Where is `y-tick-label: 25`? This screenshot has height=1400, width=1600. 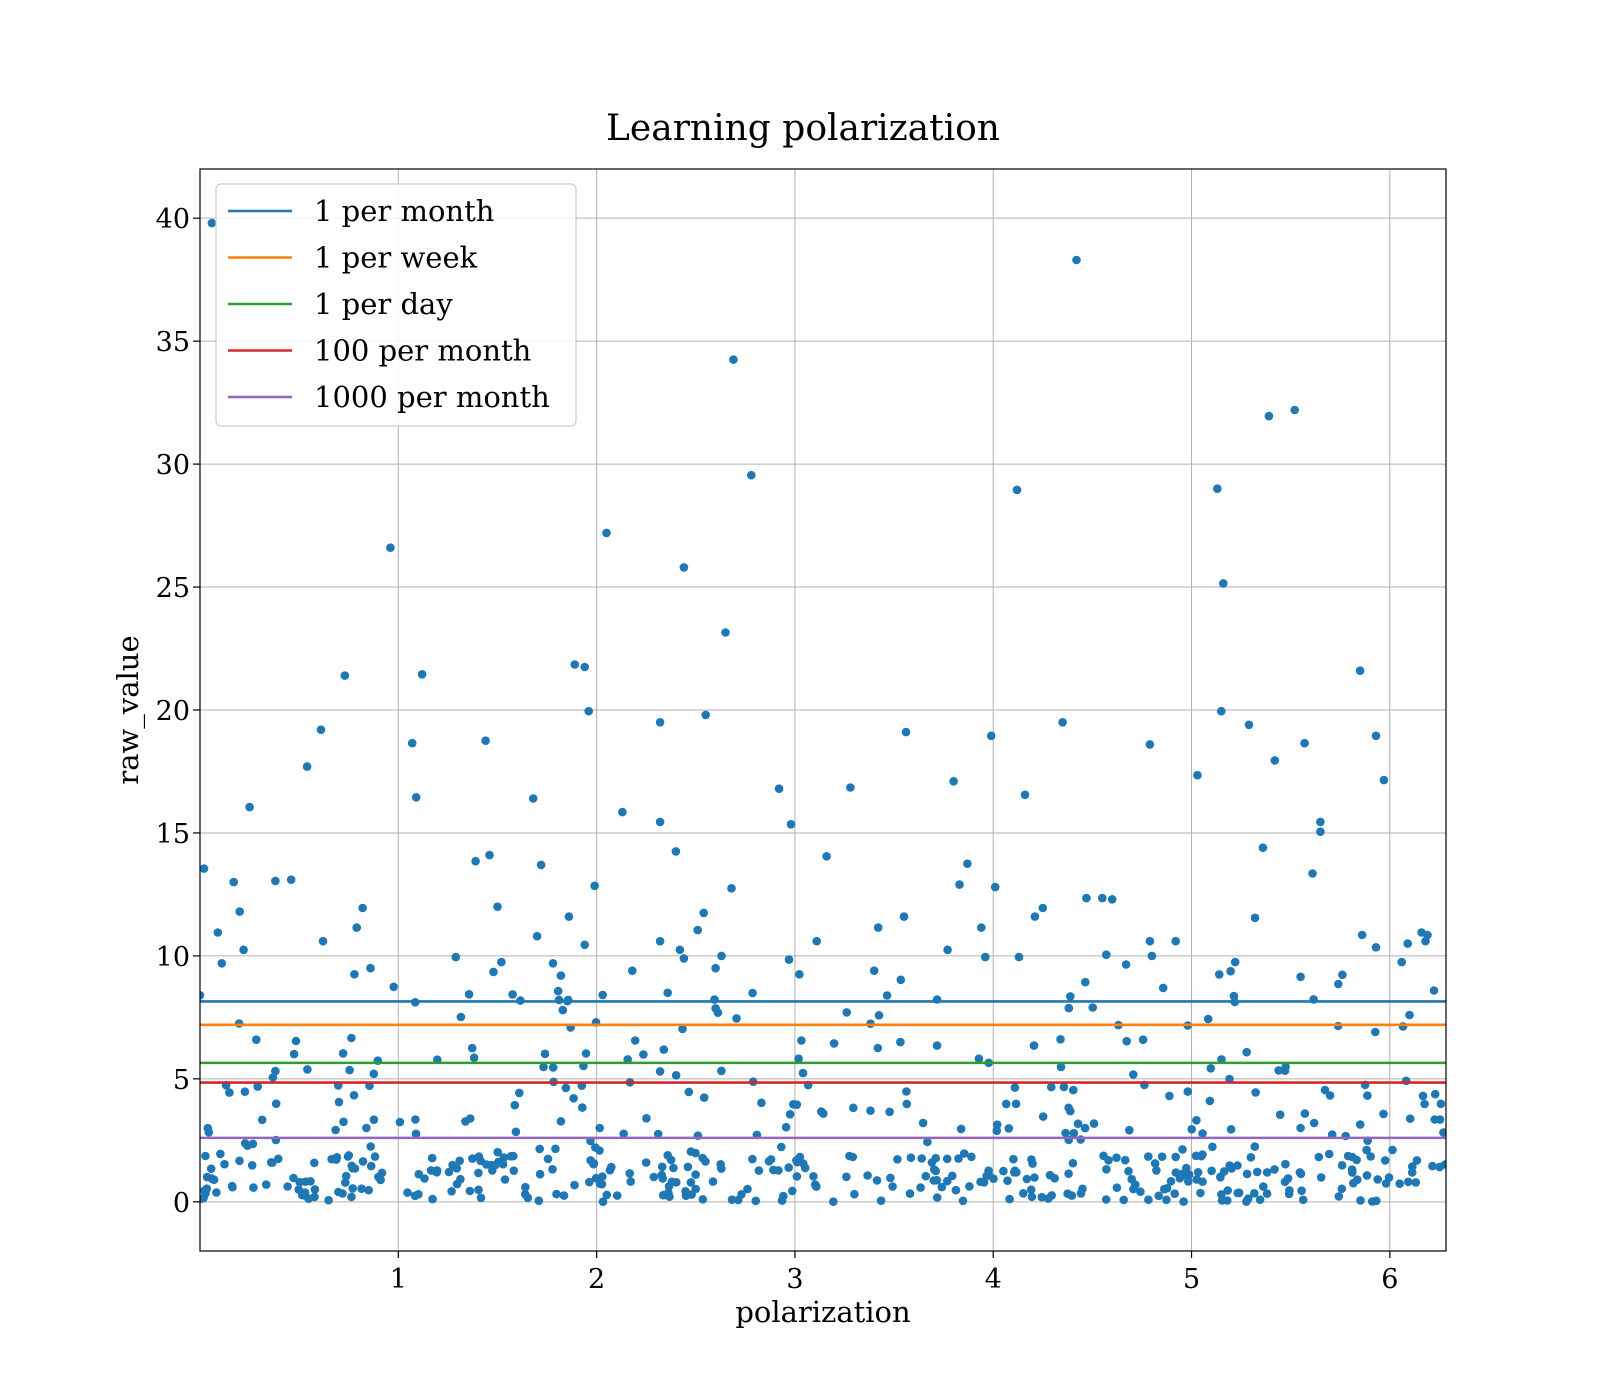 y-tick-label: 25 is located at coordinates (173, 588).